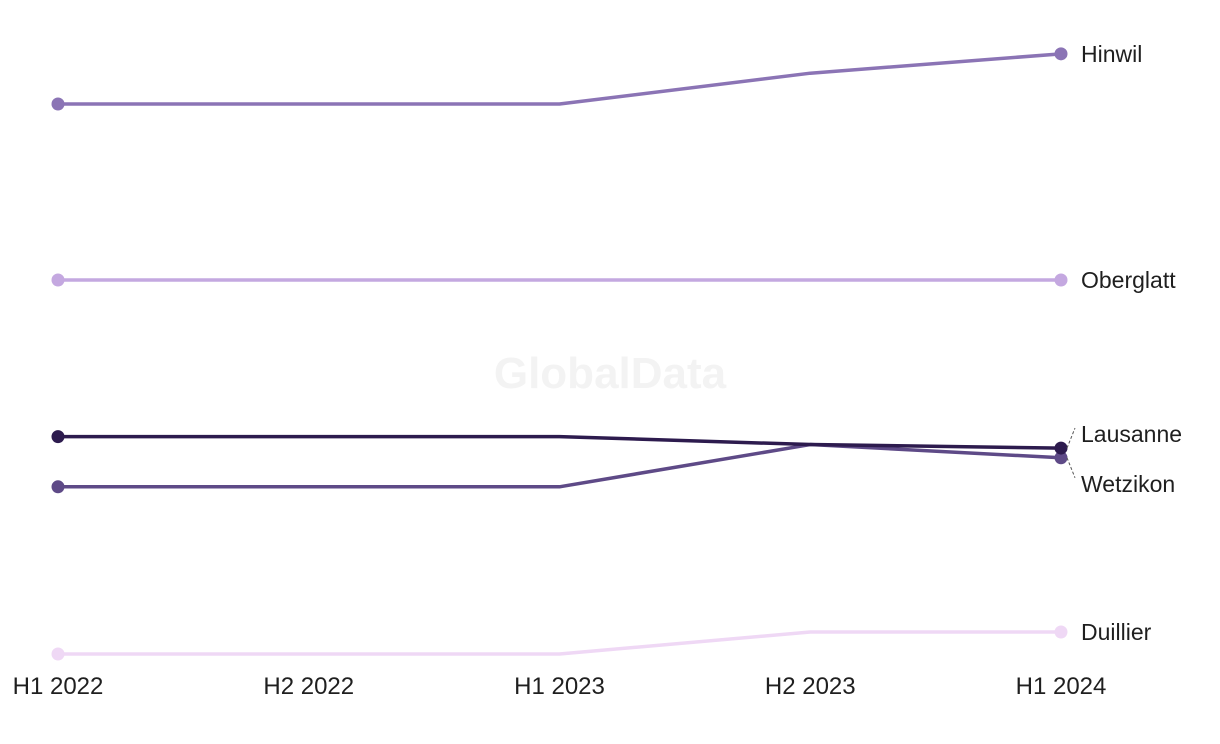 The image size is (1220, 744). What do you see at coordinates (559, 643) in the screenshot?
I see `series-line-duillier` at bounding box center [559, 643].